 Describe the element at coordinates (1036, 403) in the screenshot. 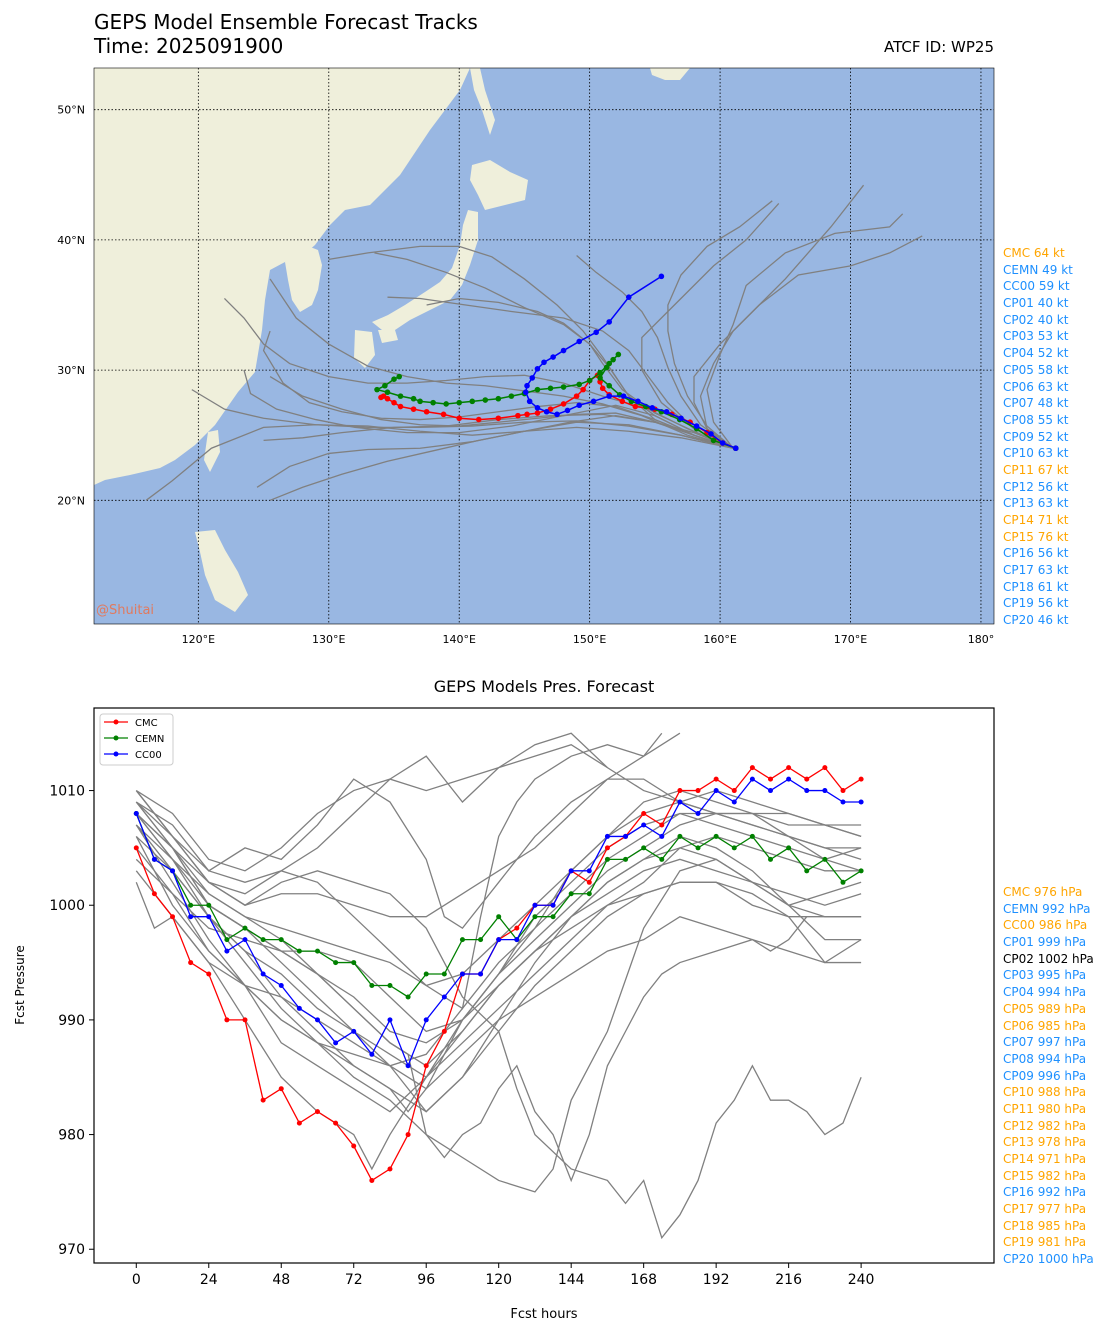

I see `intensity-label: CP07 48 kt` at that location.